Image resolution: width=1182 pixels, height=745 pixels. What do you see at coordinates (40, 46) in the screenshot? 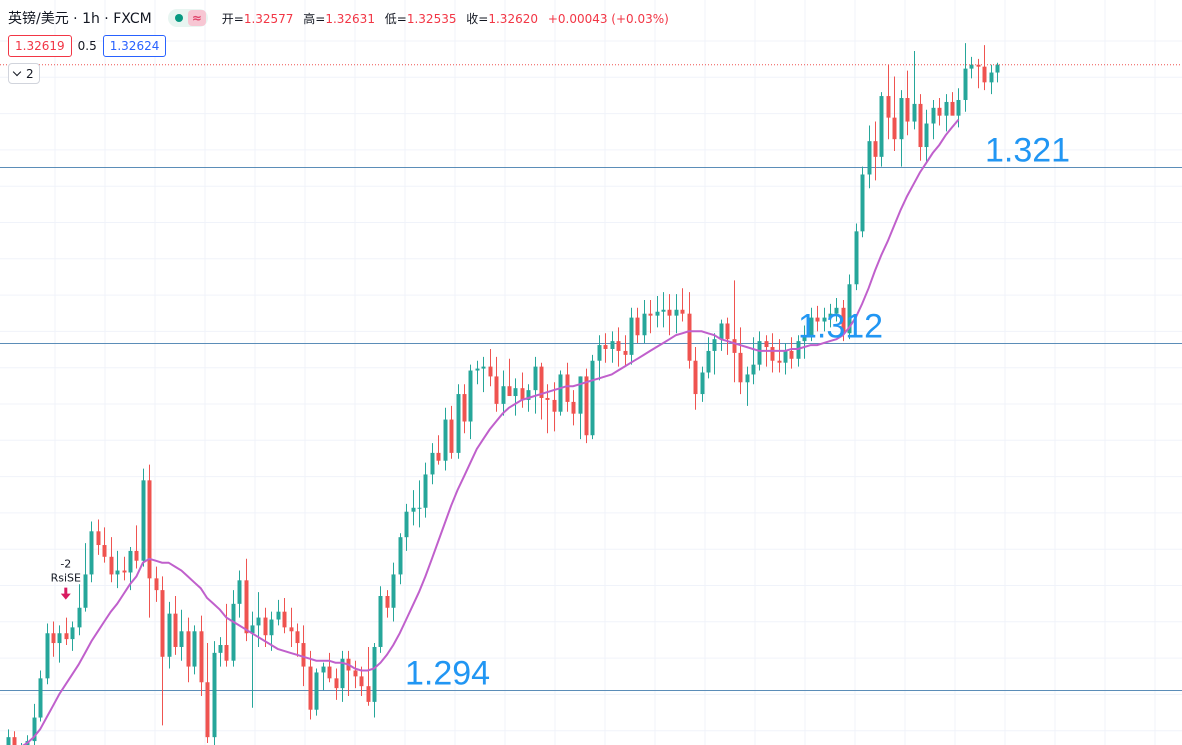
I see `sell-price-button: 1.32619` at bounding box center [40, 46].